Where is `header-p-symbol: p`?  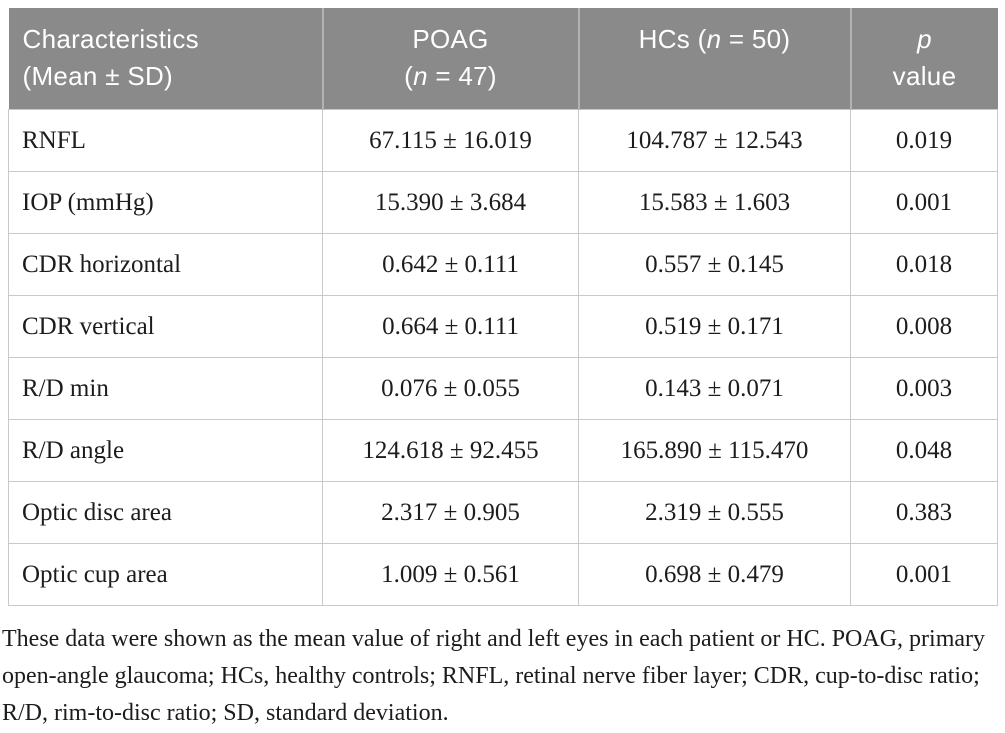
header-p-symbol: p is located at coordinates (925, 39).